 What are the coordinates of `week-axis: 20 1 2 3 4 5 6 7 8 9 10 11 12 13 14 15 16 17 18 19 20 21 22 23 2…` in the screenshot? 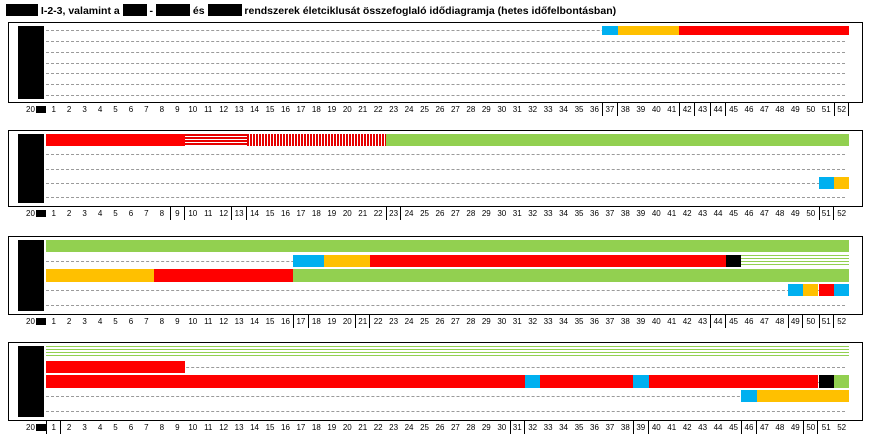 It's located at (435, 213).